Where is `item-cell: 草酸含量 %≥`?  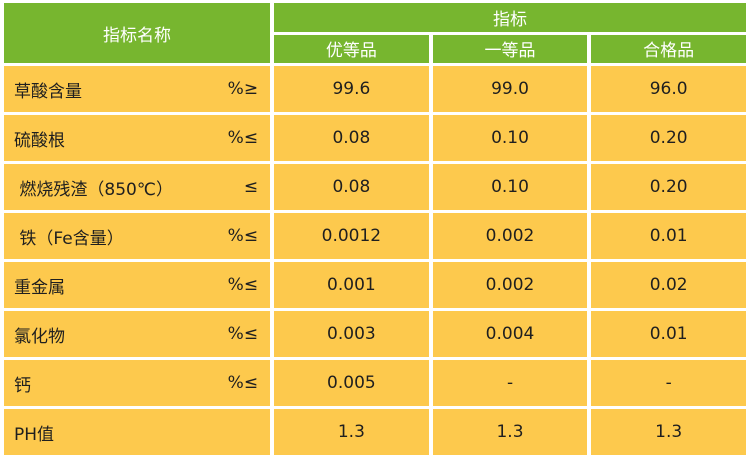 item-cell: 草酸含量 %≥ is located at coordinates (137, 89).